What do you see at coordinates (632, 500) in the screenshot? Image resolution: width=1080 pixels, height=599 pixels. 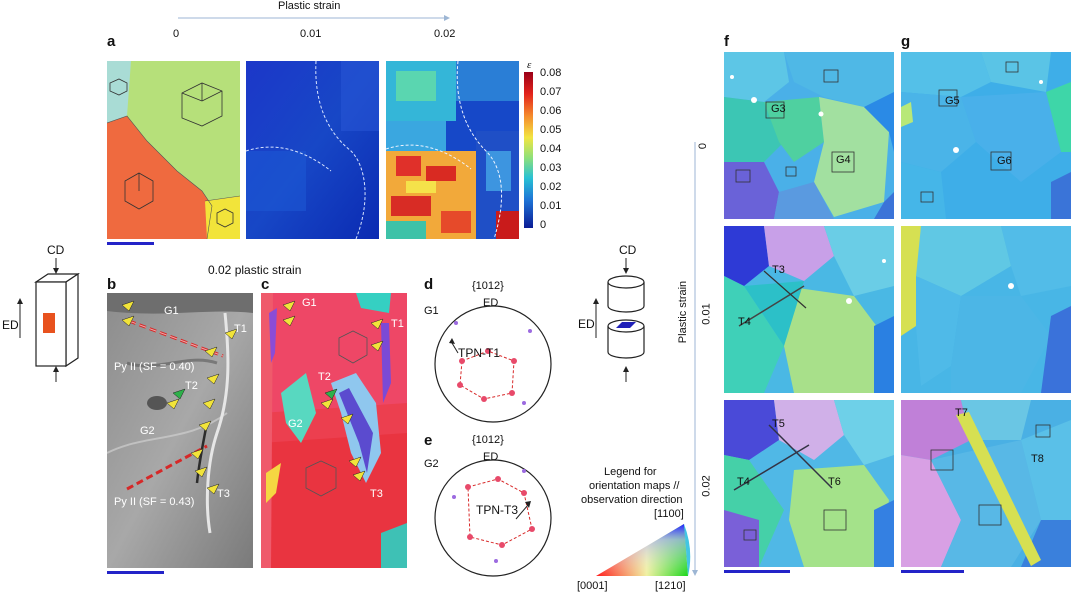 I see `legend-title-3: observation direction` at bounding box center [632, 500].